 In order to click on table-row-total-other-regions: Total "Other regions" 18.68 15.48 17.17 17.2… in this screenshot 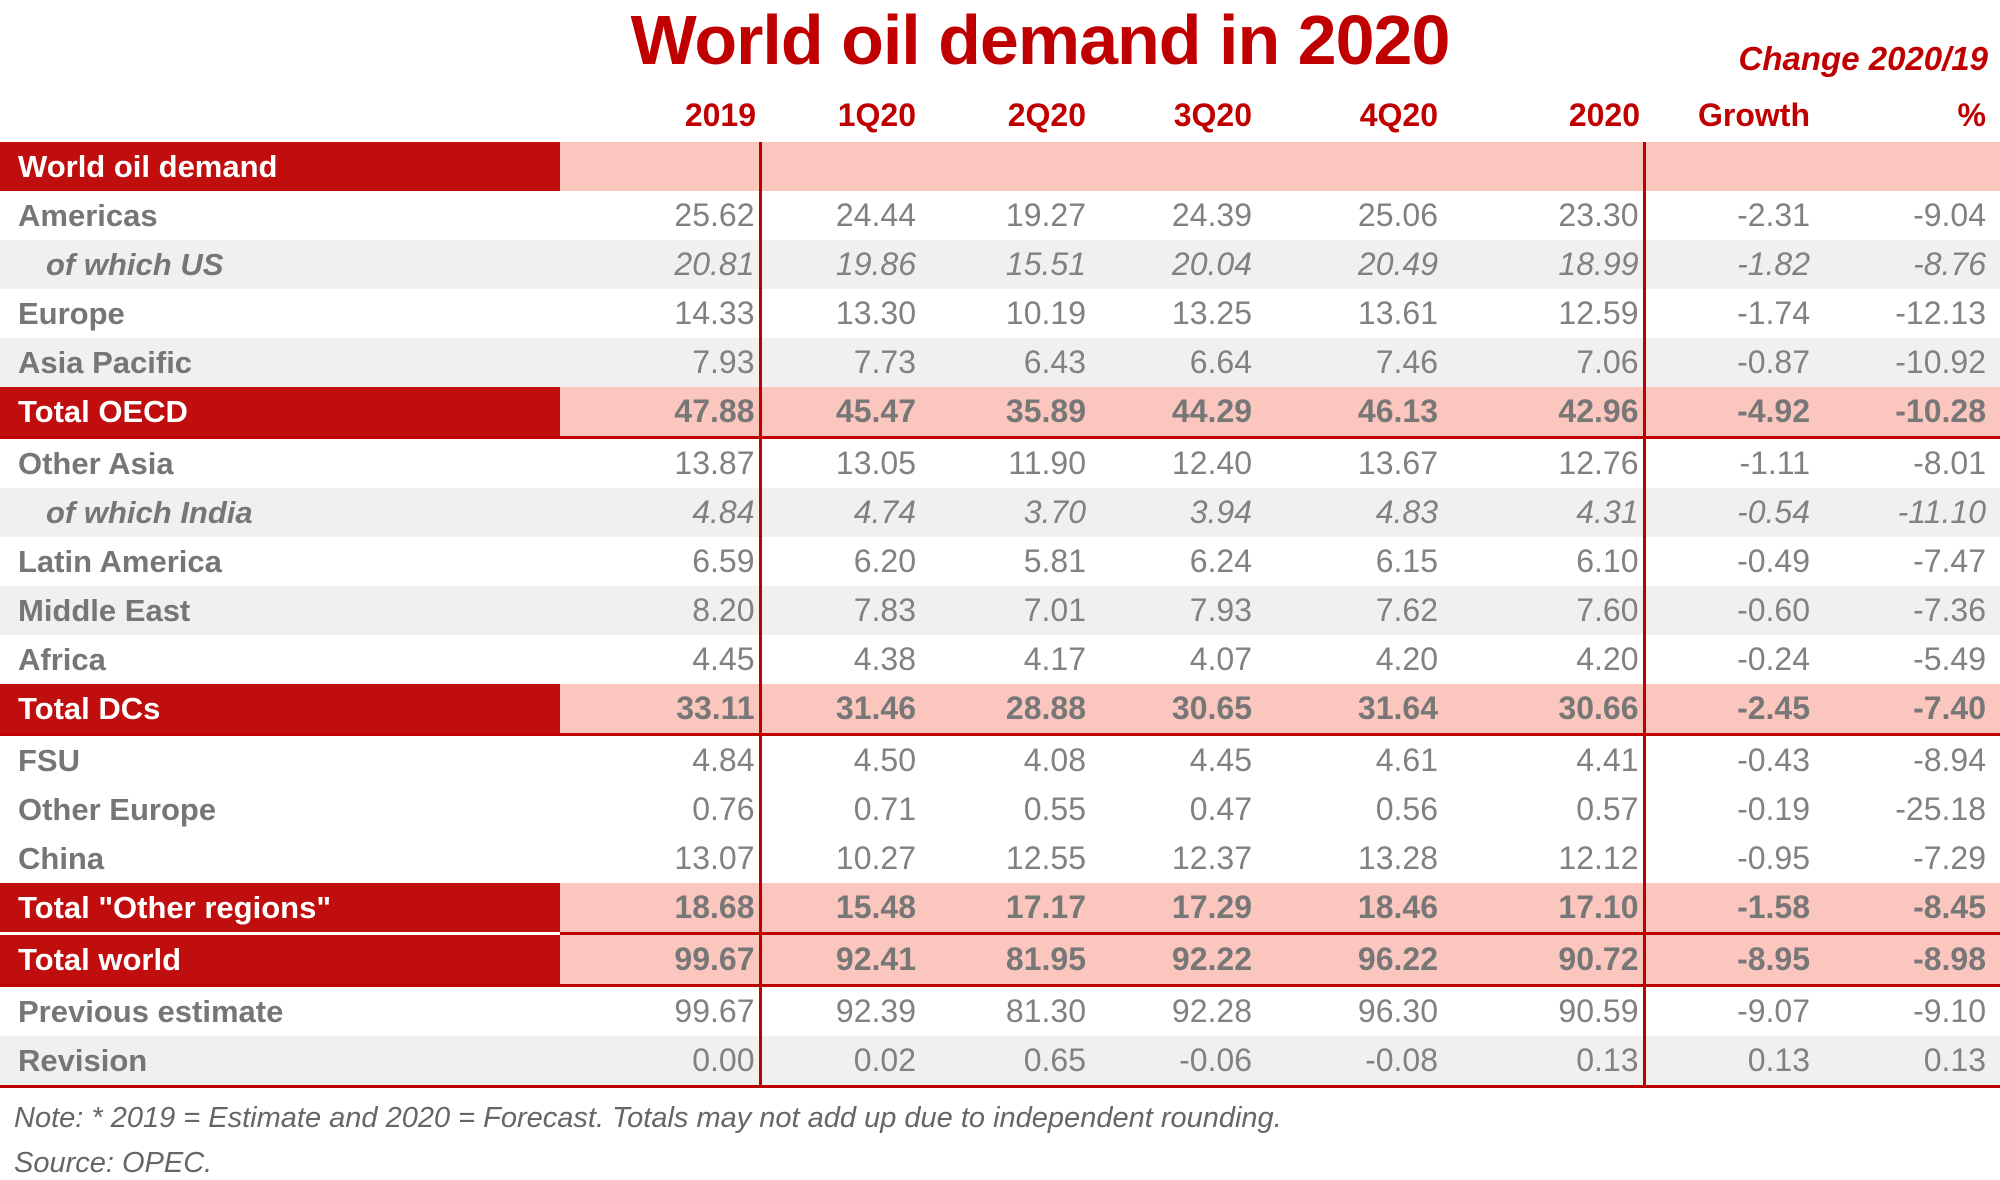, I will do `click(1000, 909)`.